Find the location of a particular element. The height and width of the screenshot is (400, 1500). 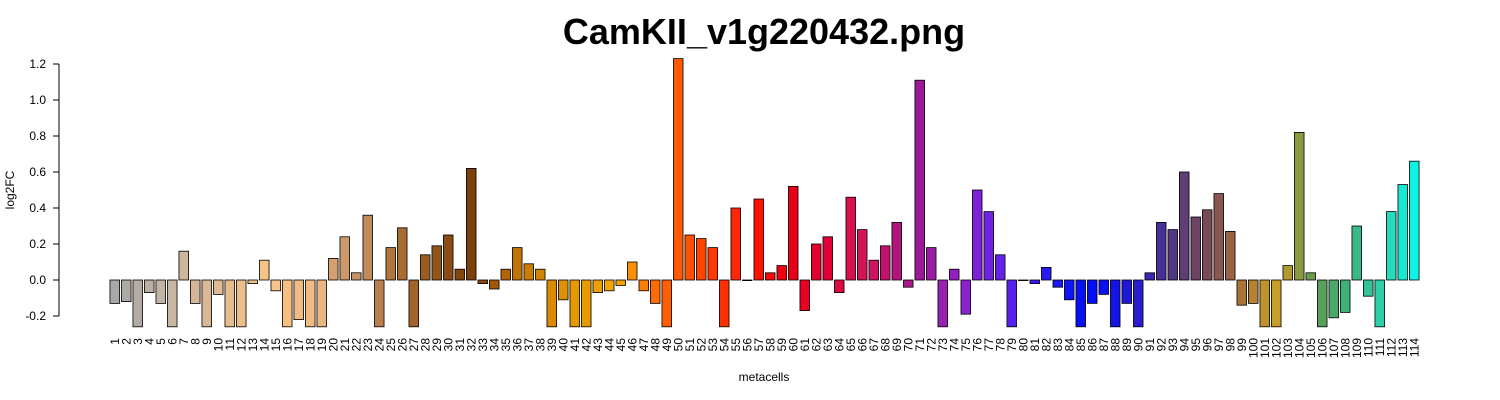

x-tick-label: 92 is located at coordinates (1161, 345).